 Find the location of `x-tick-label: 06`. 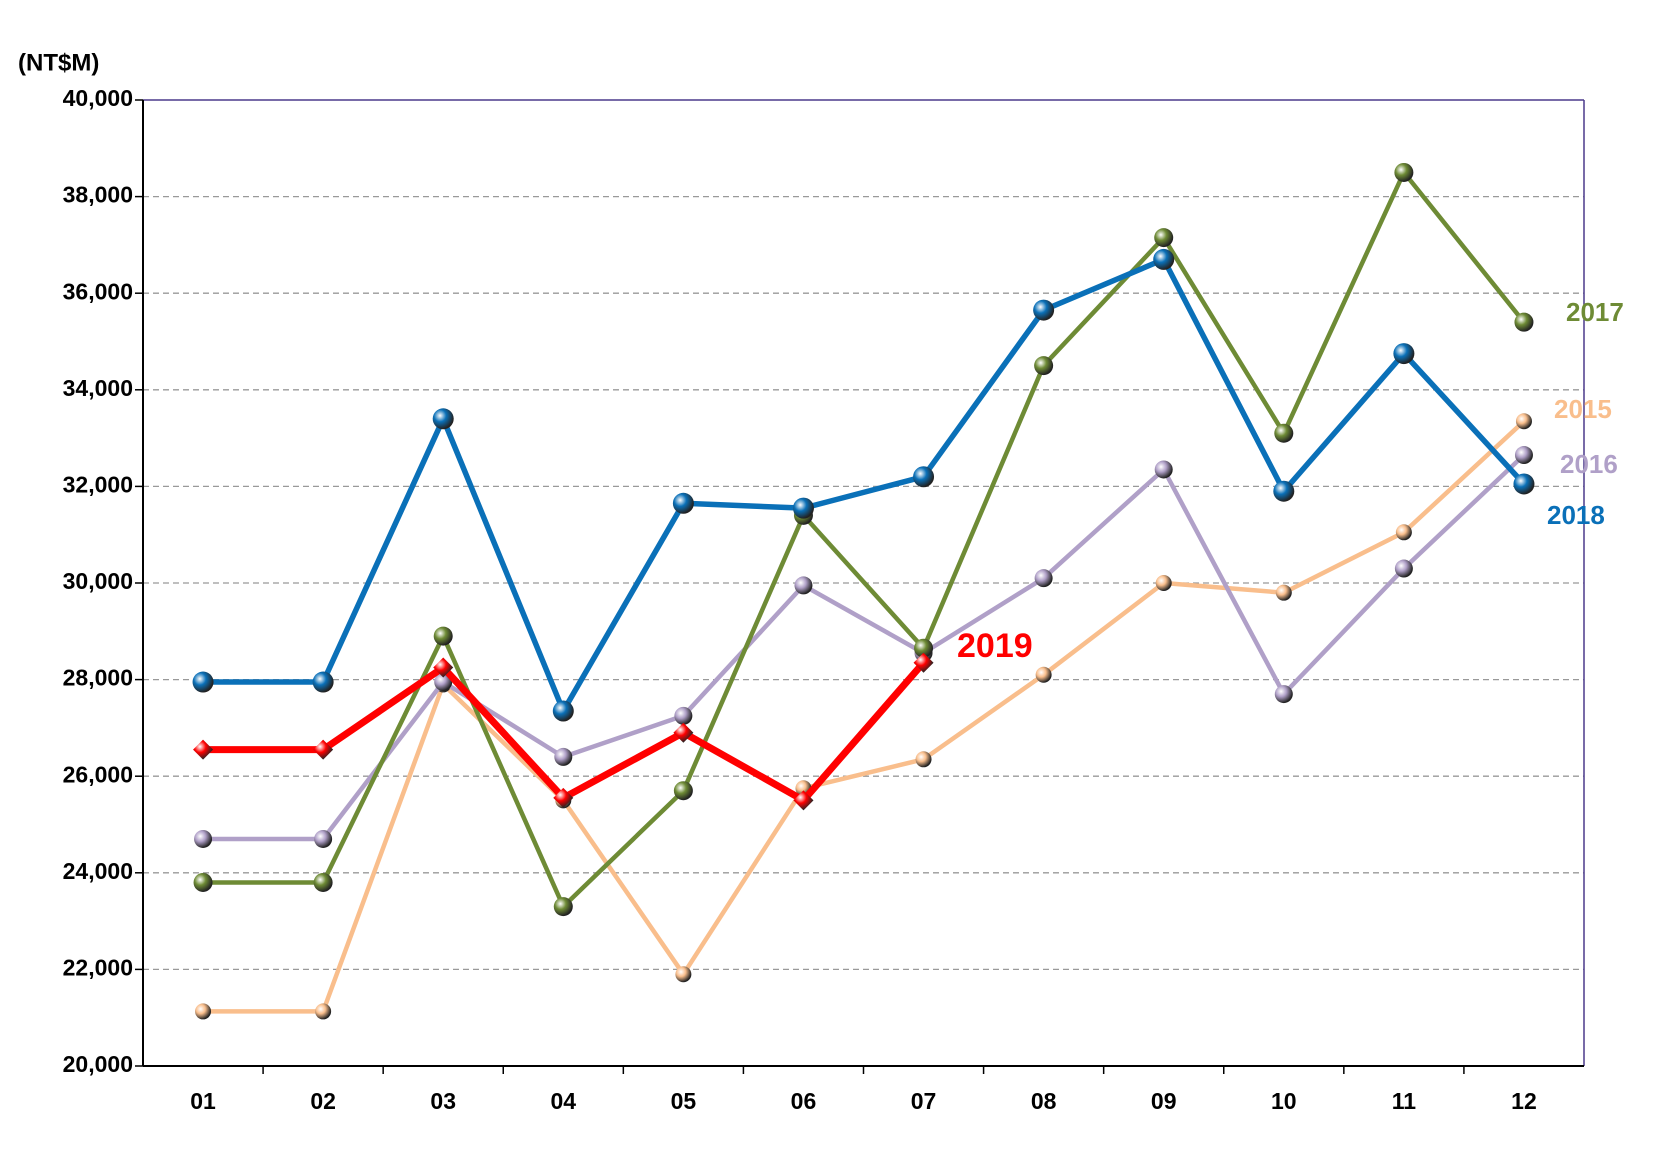

x-tick-label: 06 is located at coordinates (804, 1101).